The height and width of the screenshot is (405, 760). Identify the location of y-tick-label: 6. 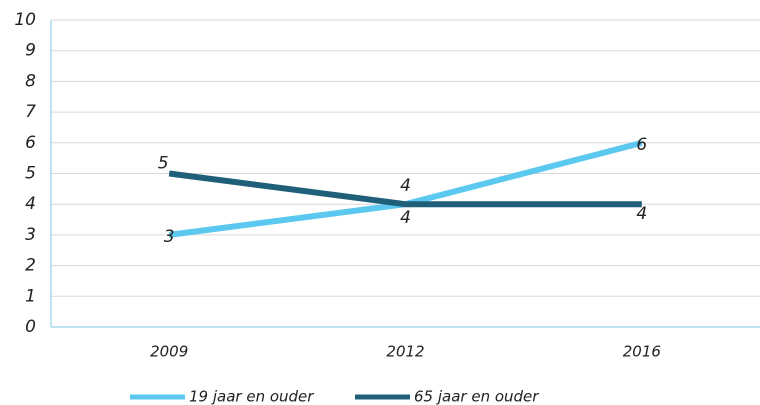
(30, 143).